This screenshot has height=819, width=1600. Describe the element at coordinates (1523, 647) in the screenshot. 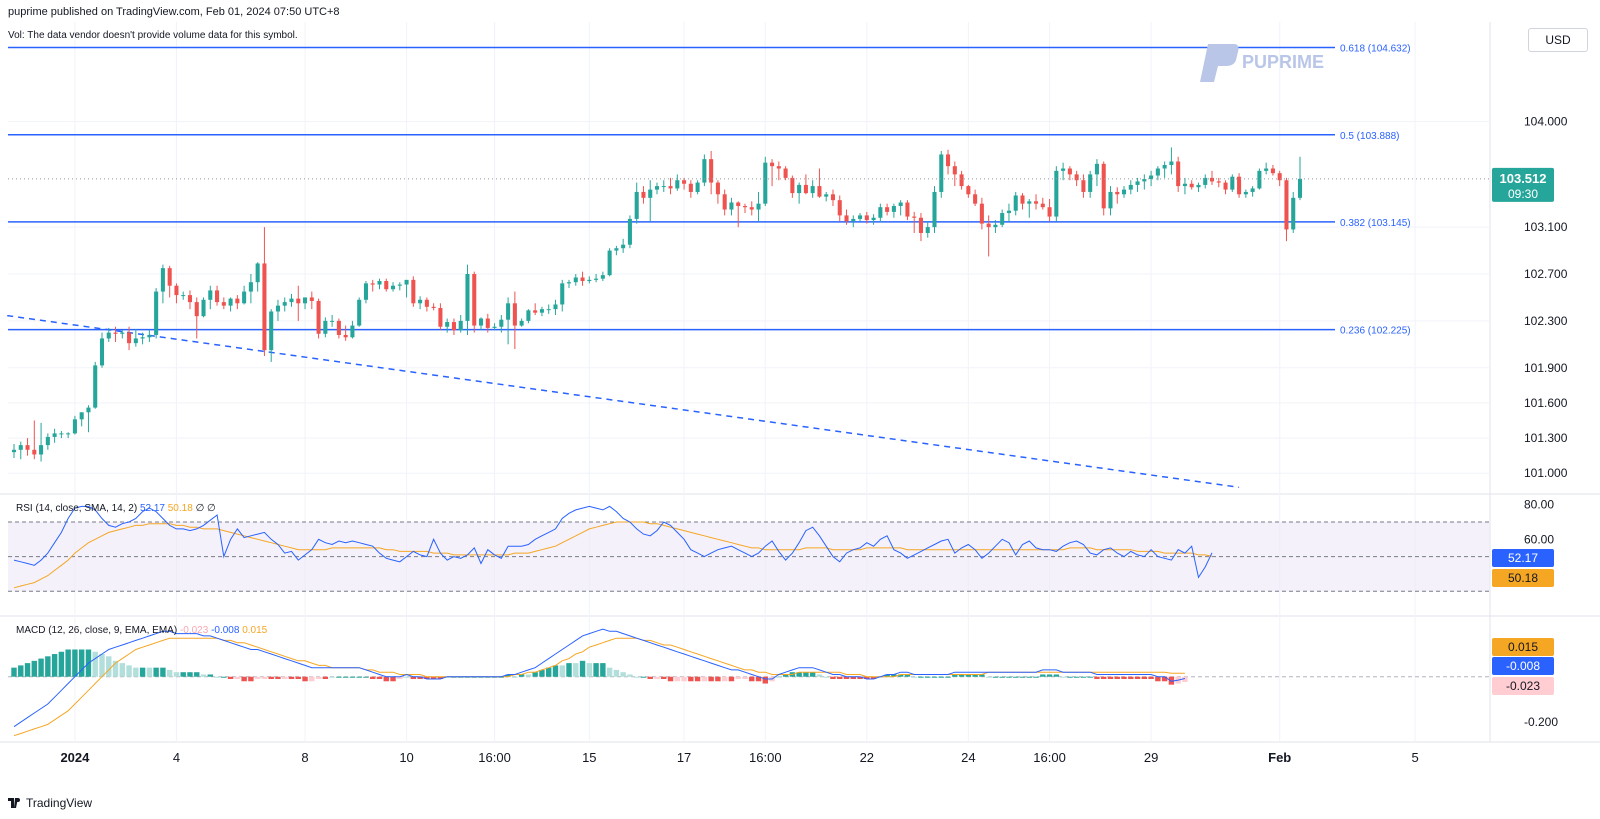

I see `macd-signal-last-value: 0.015` at that location.